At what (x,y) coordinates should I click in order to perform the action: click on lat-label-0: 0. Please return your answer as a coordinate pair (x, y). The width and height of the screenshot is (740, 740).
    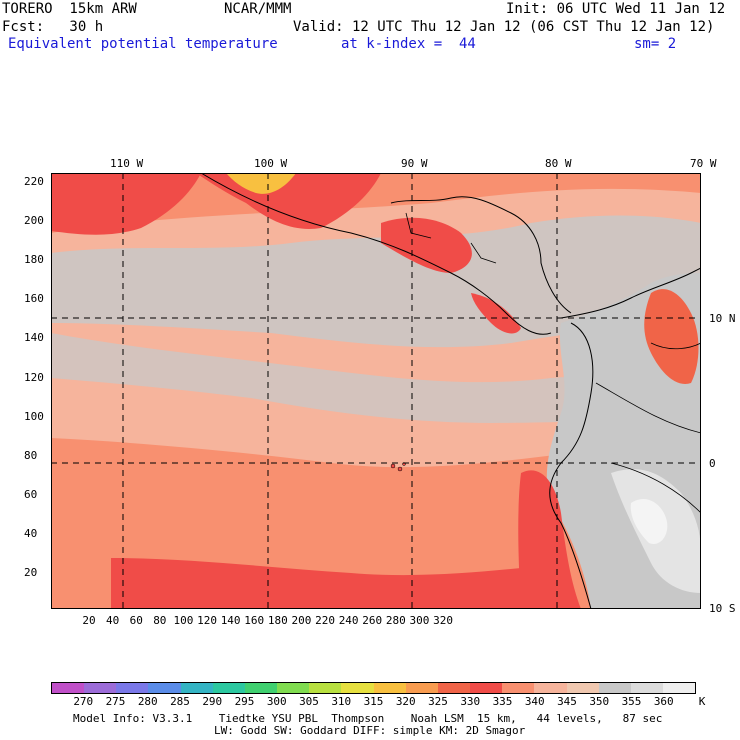
    Looking at the image, I should click on (712, 463).